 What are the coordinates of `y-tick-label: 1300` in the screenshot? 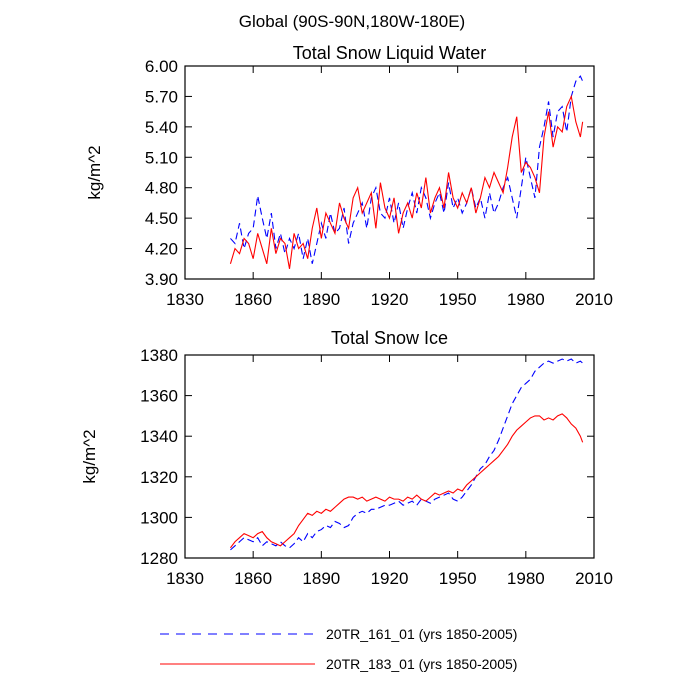 It's located at (159, 517).